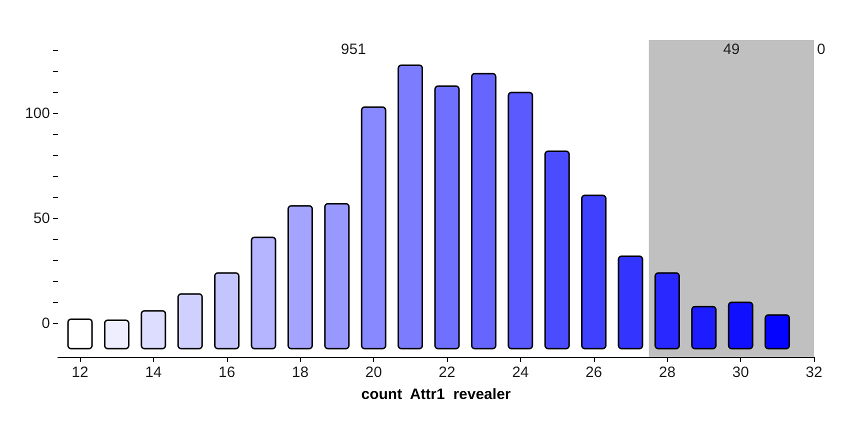  Describe the element at coordinates (353, 49) in the screenshot. I see `annotation: 951` at that location.